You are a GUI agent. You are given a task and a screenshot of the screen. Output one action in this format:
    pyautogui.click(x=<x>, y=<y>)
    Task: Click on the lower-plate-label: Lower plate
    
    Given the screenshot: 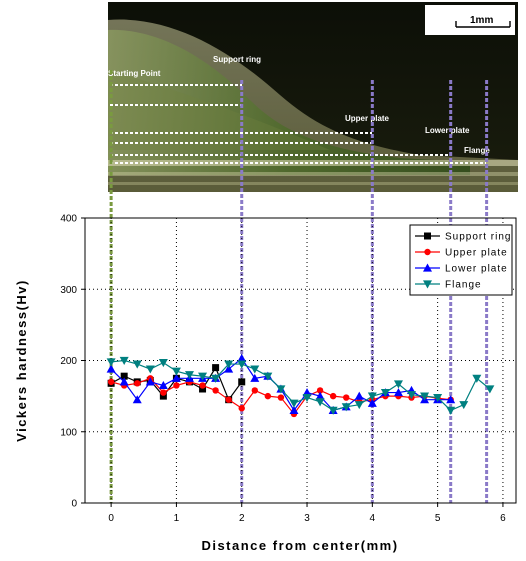 What is the action you would take?
    pyautogui.click(x=447, y=130)
    